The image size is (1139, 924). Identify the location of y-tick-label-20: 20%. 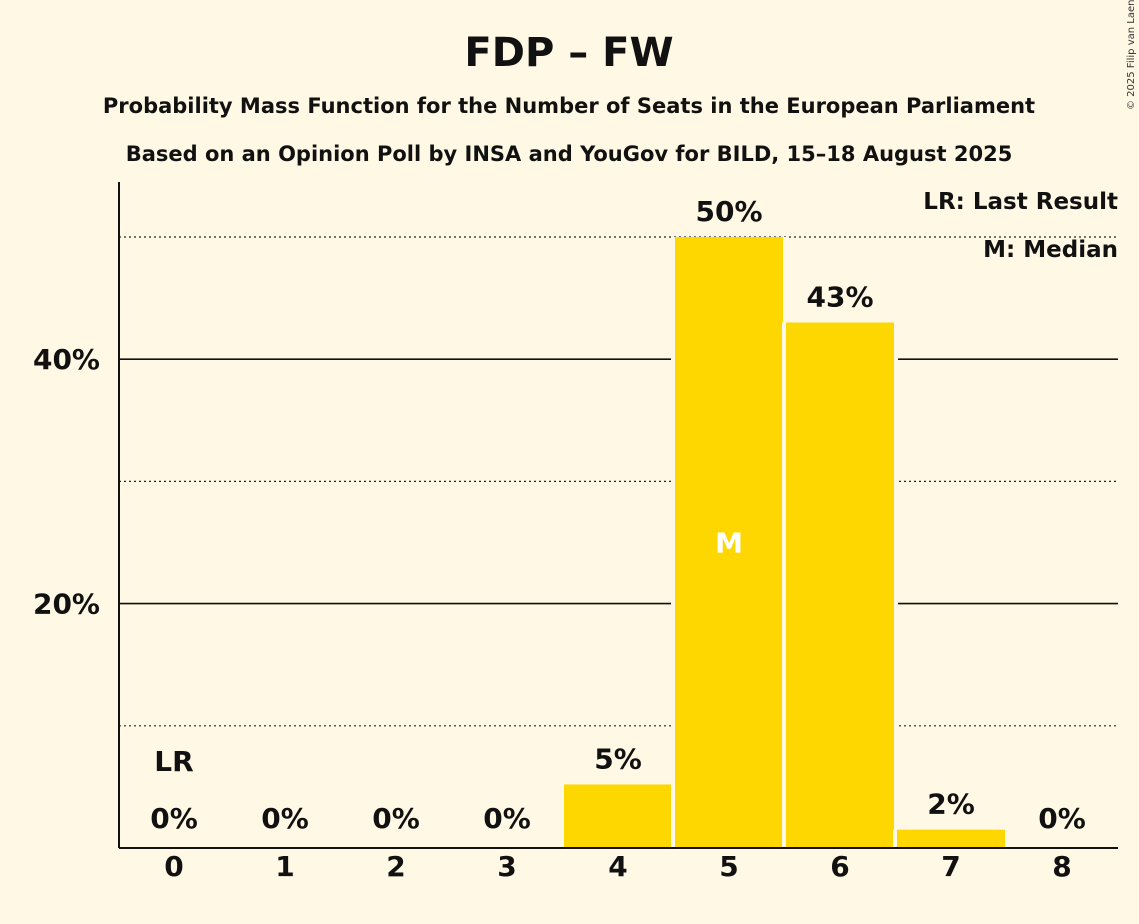
(66, 604).